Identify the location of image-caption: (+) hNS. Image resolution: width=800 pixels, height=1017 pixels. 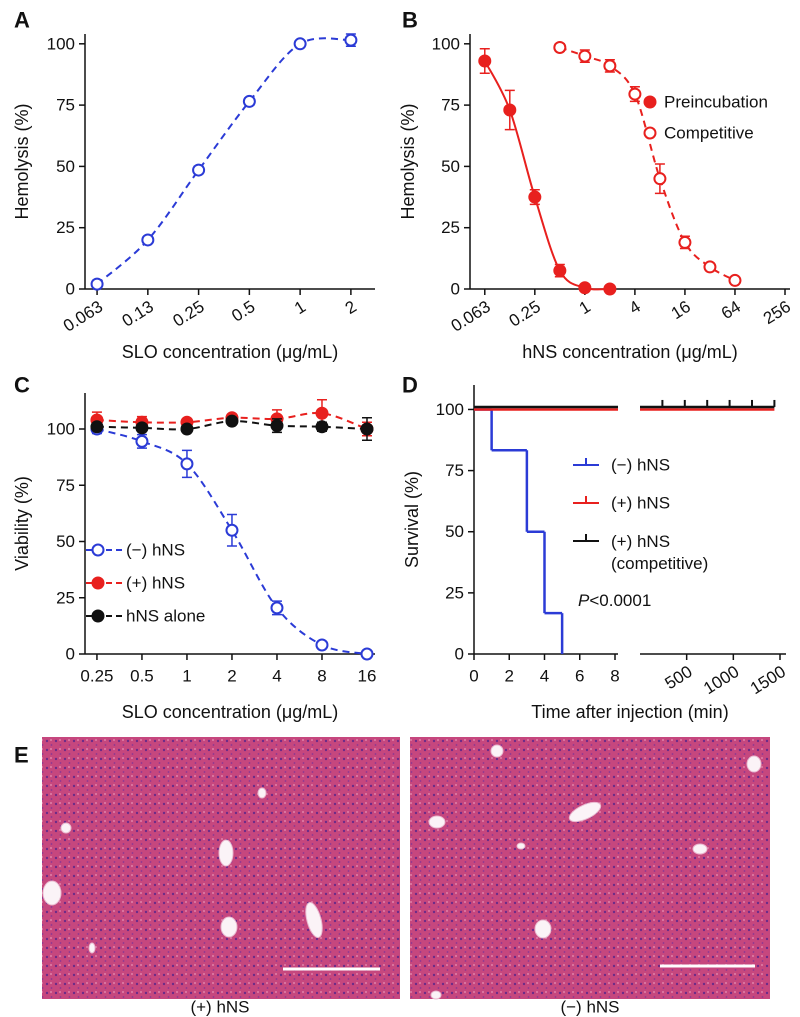
(219, 1007).